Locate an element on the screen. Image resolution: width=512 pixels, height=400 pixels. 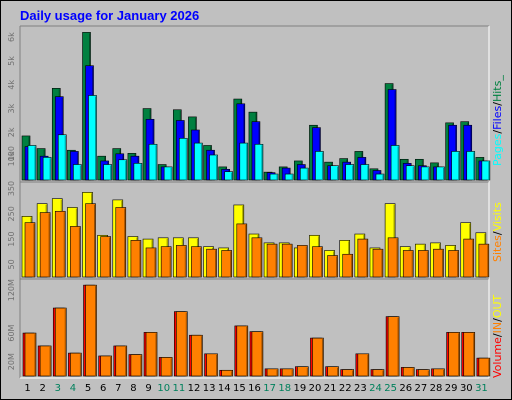
bar-sites-day-16-fill is located at coordinates (257, 257).